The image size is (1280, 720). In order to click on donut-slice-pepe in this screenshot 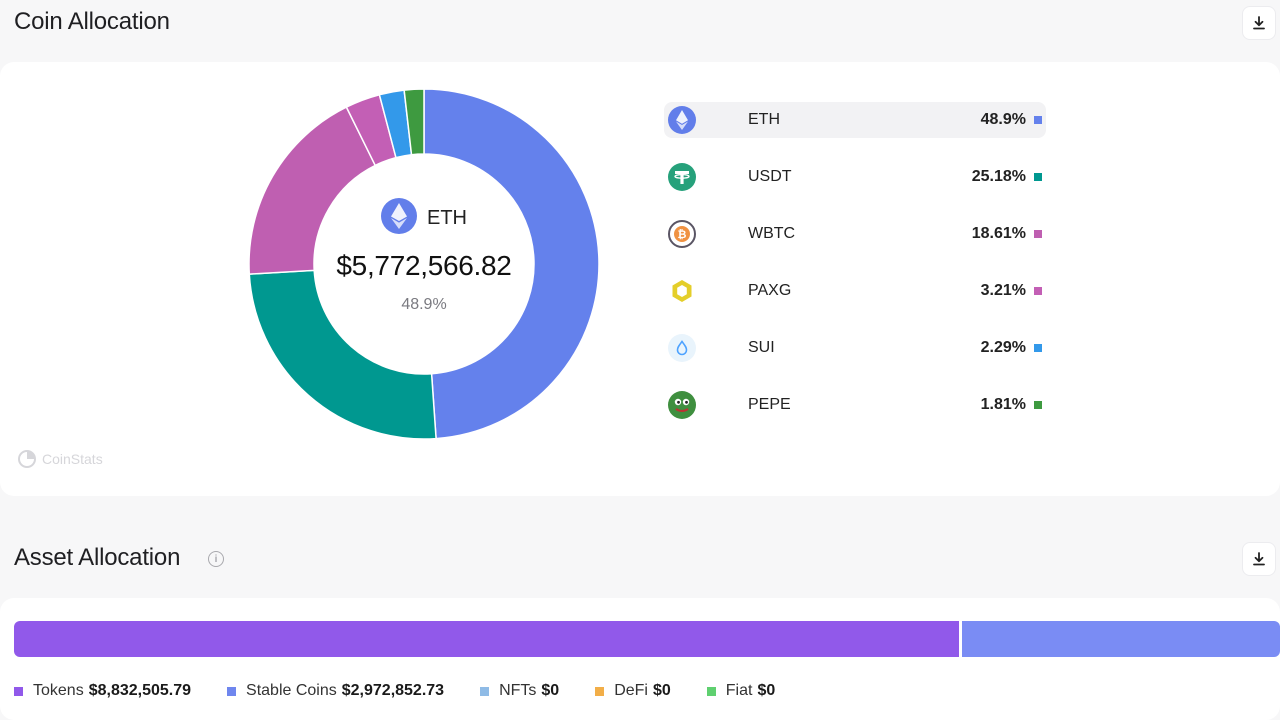, I will do `click(414, 122)`.